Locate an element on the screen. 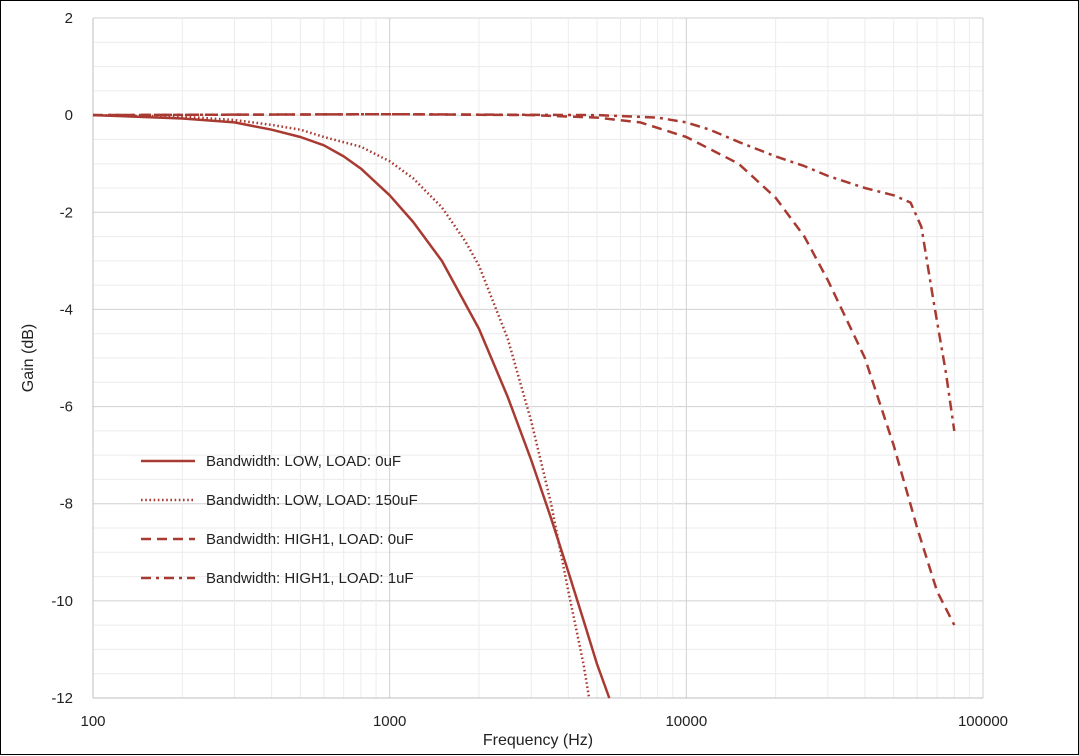  legend-label: Bandwidth: HIGH1, LOAD: 0uF is located at coordinates (310, 539).